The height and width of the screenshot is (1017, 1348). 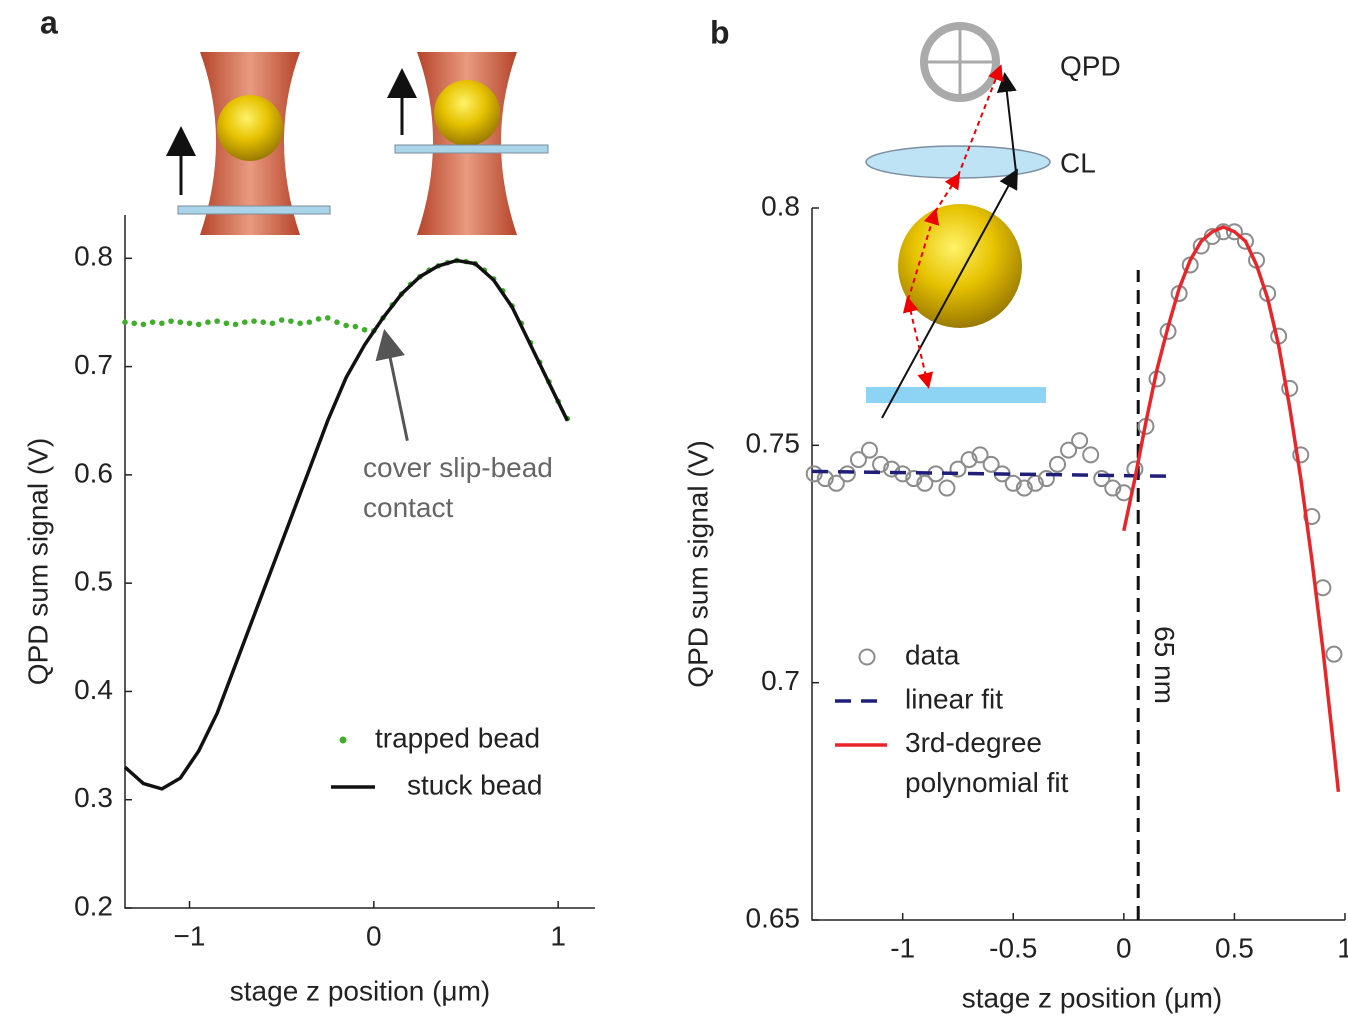 What do you see at coordinates (93, 689) in the screenshot?
I see `y-tick-label: 0.4` at bounding box center [93, 689].